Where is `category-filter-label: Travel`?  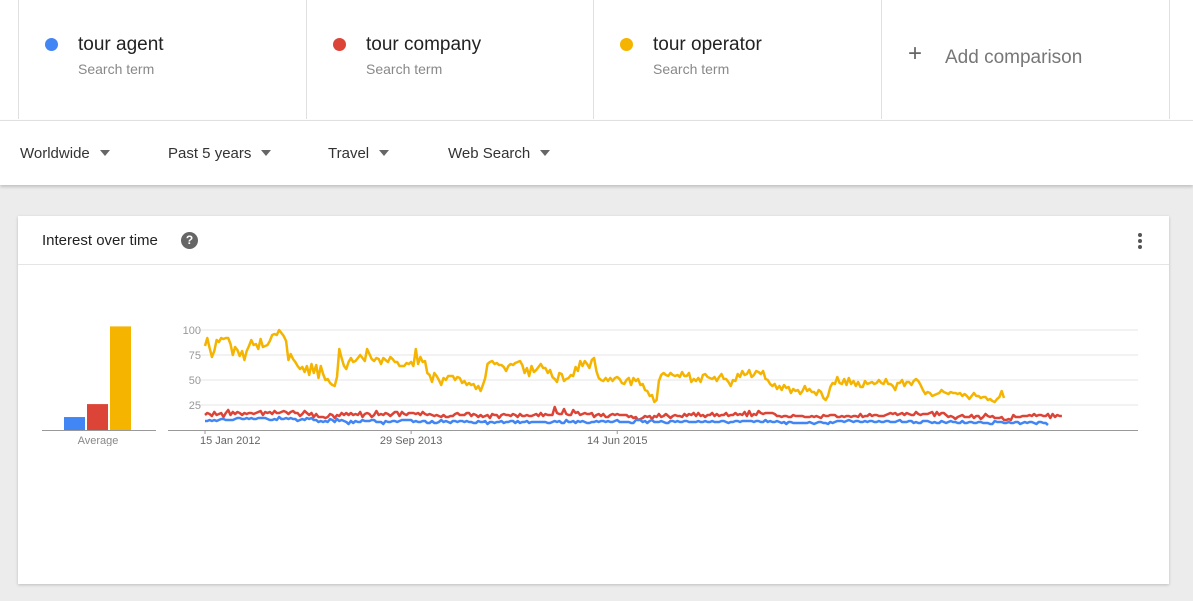
category-filter-label: Travel is located at coordinates (349, 153).